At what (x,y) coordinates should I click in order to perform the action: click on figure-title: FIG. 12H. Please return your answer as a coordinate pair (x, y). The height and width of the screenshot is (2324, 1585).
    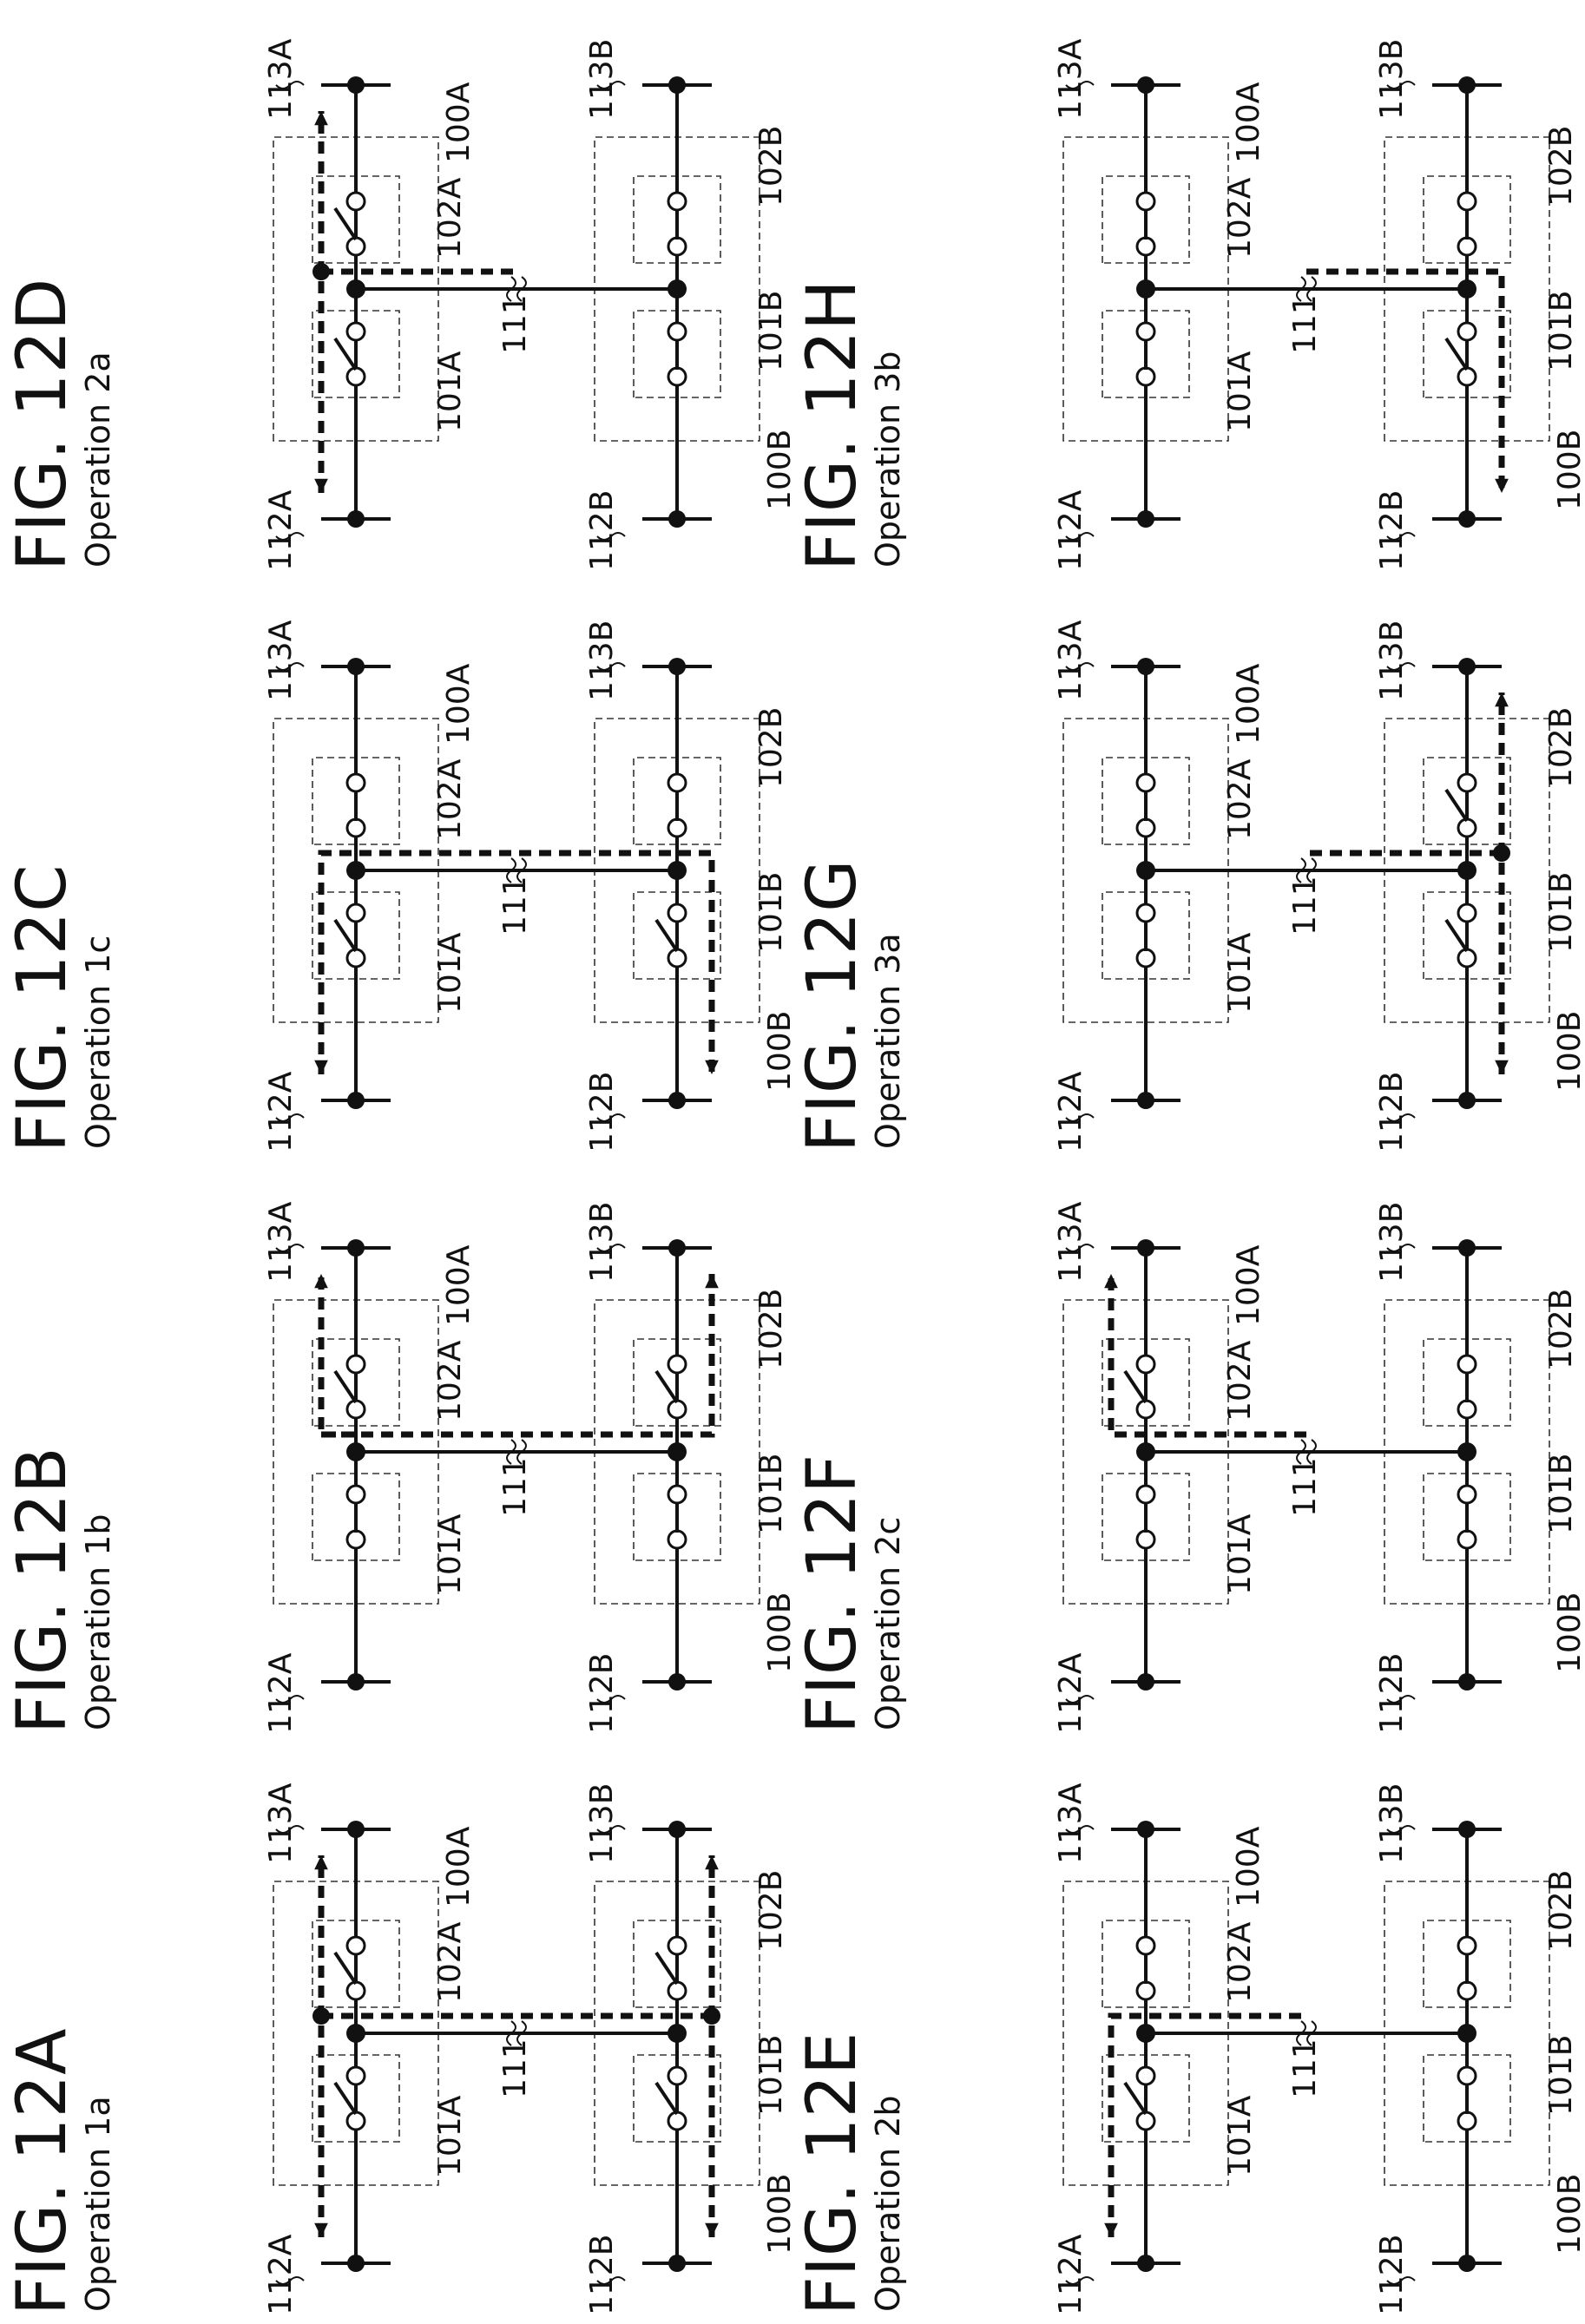
    Looking at the image, I should click on (832, 425).